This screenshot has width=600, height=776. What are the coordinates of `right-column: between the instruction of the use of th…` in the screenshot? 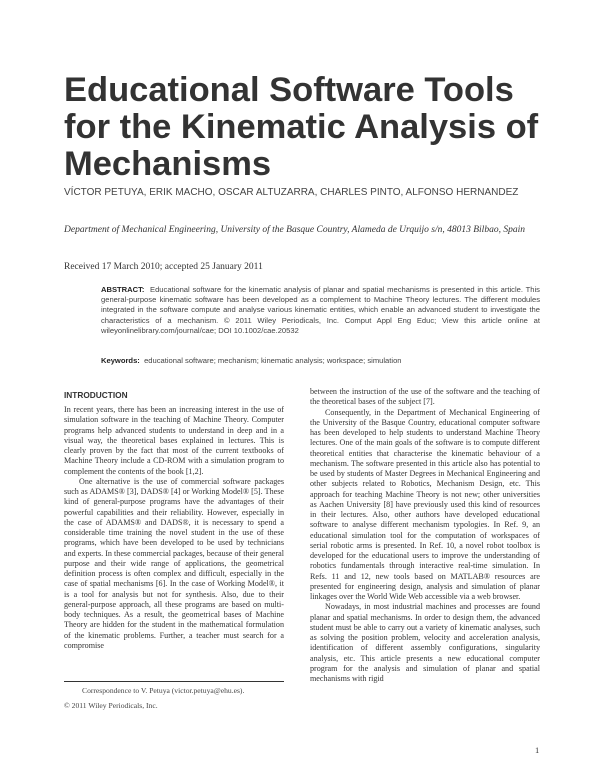 It's located at (425, 535).